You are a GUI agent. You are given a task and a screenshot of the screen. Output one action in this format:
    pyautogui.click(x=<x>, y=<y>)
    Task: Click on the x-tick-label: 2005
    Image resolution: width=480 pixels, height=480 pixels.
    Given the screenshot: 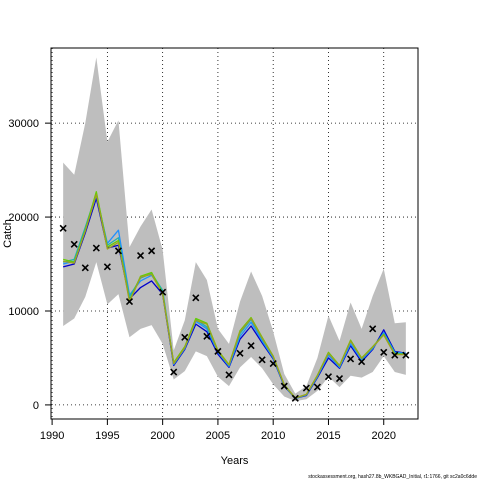 What is the action you would take?
    pyautogui.click(x=218, y=436)
    